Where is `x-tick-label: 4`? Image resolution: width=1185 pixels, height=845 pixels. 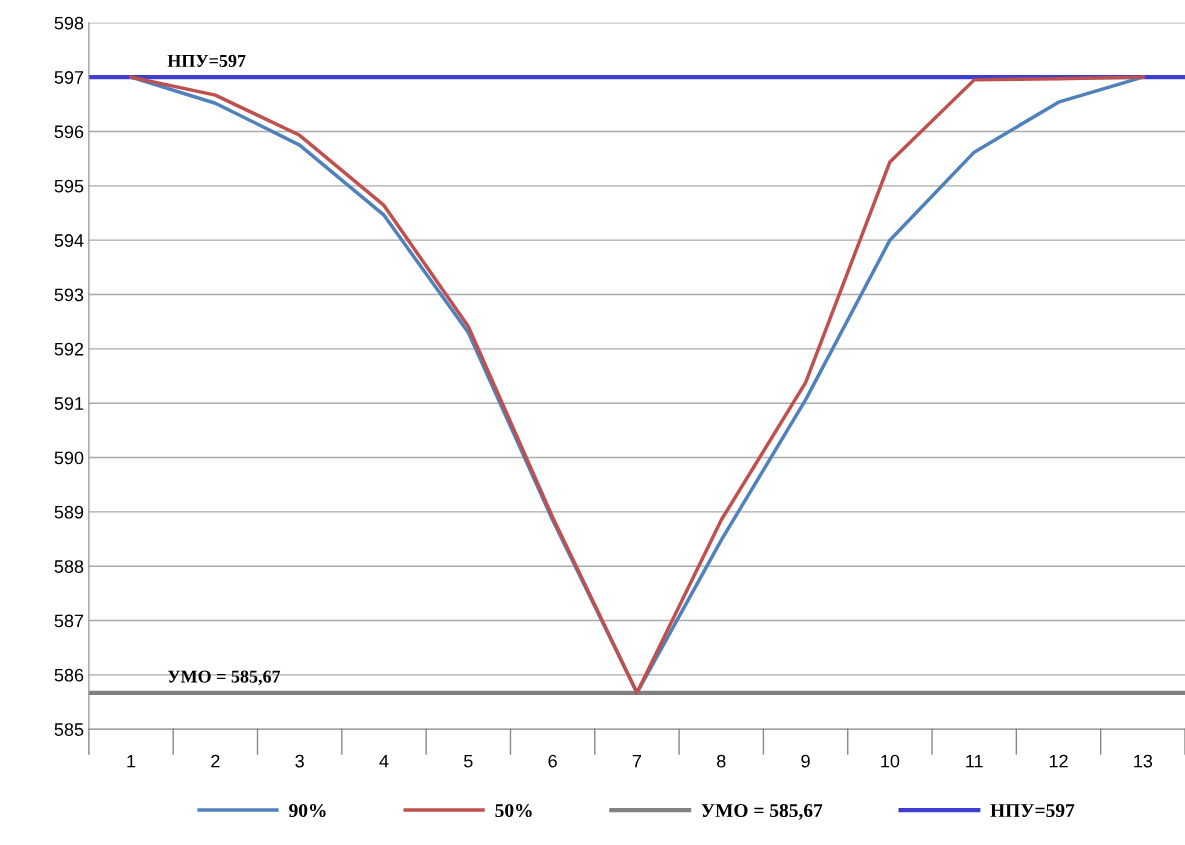 x-tick-label: 4 is located at coordinates (384, 761).